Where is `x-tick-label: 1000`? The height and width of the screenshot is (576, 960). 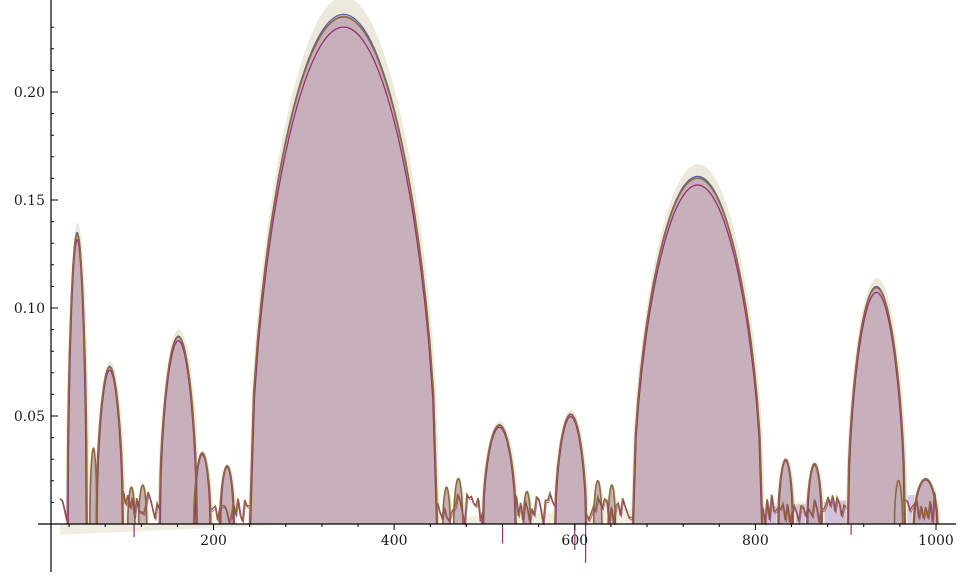
x-tick-label: 1000 is located at coordinates (936, 541).